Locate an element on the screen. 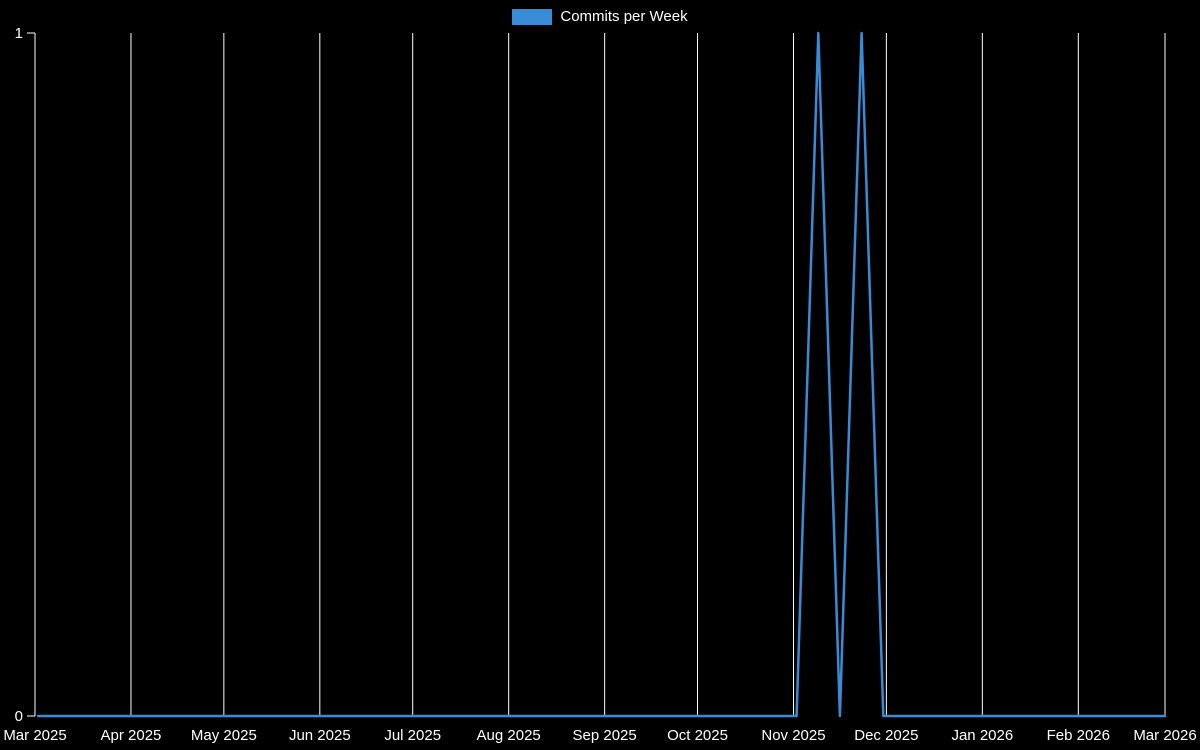 This screenshot has height=750, width=1200. legend-swatch-icon is located at coordinates (532, 17).